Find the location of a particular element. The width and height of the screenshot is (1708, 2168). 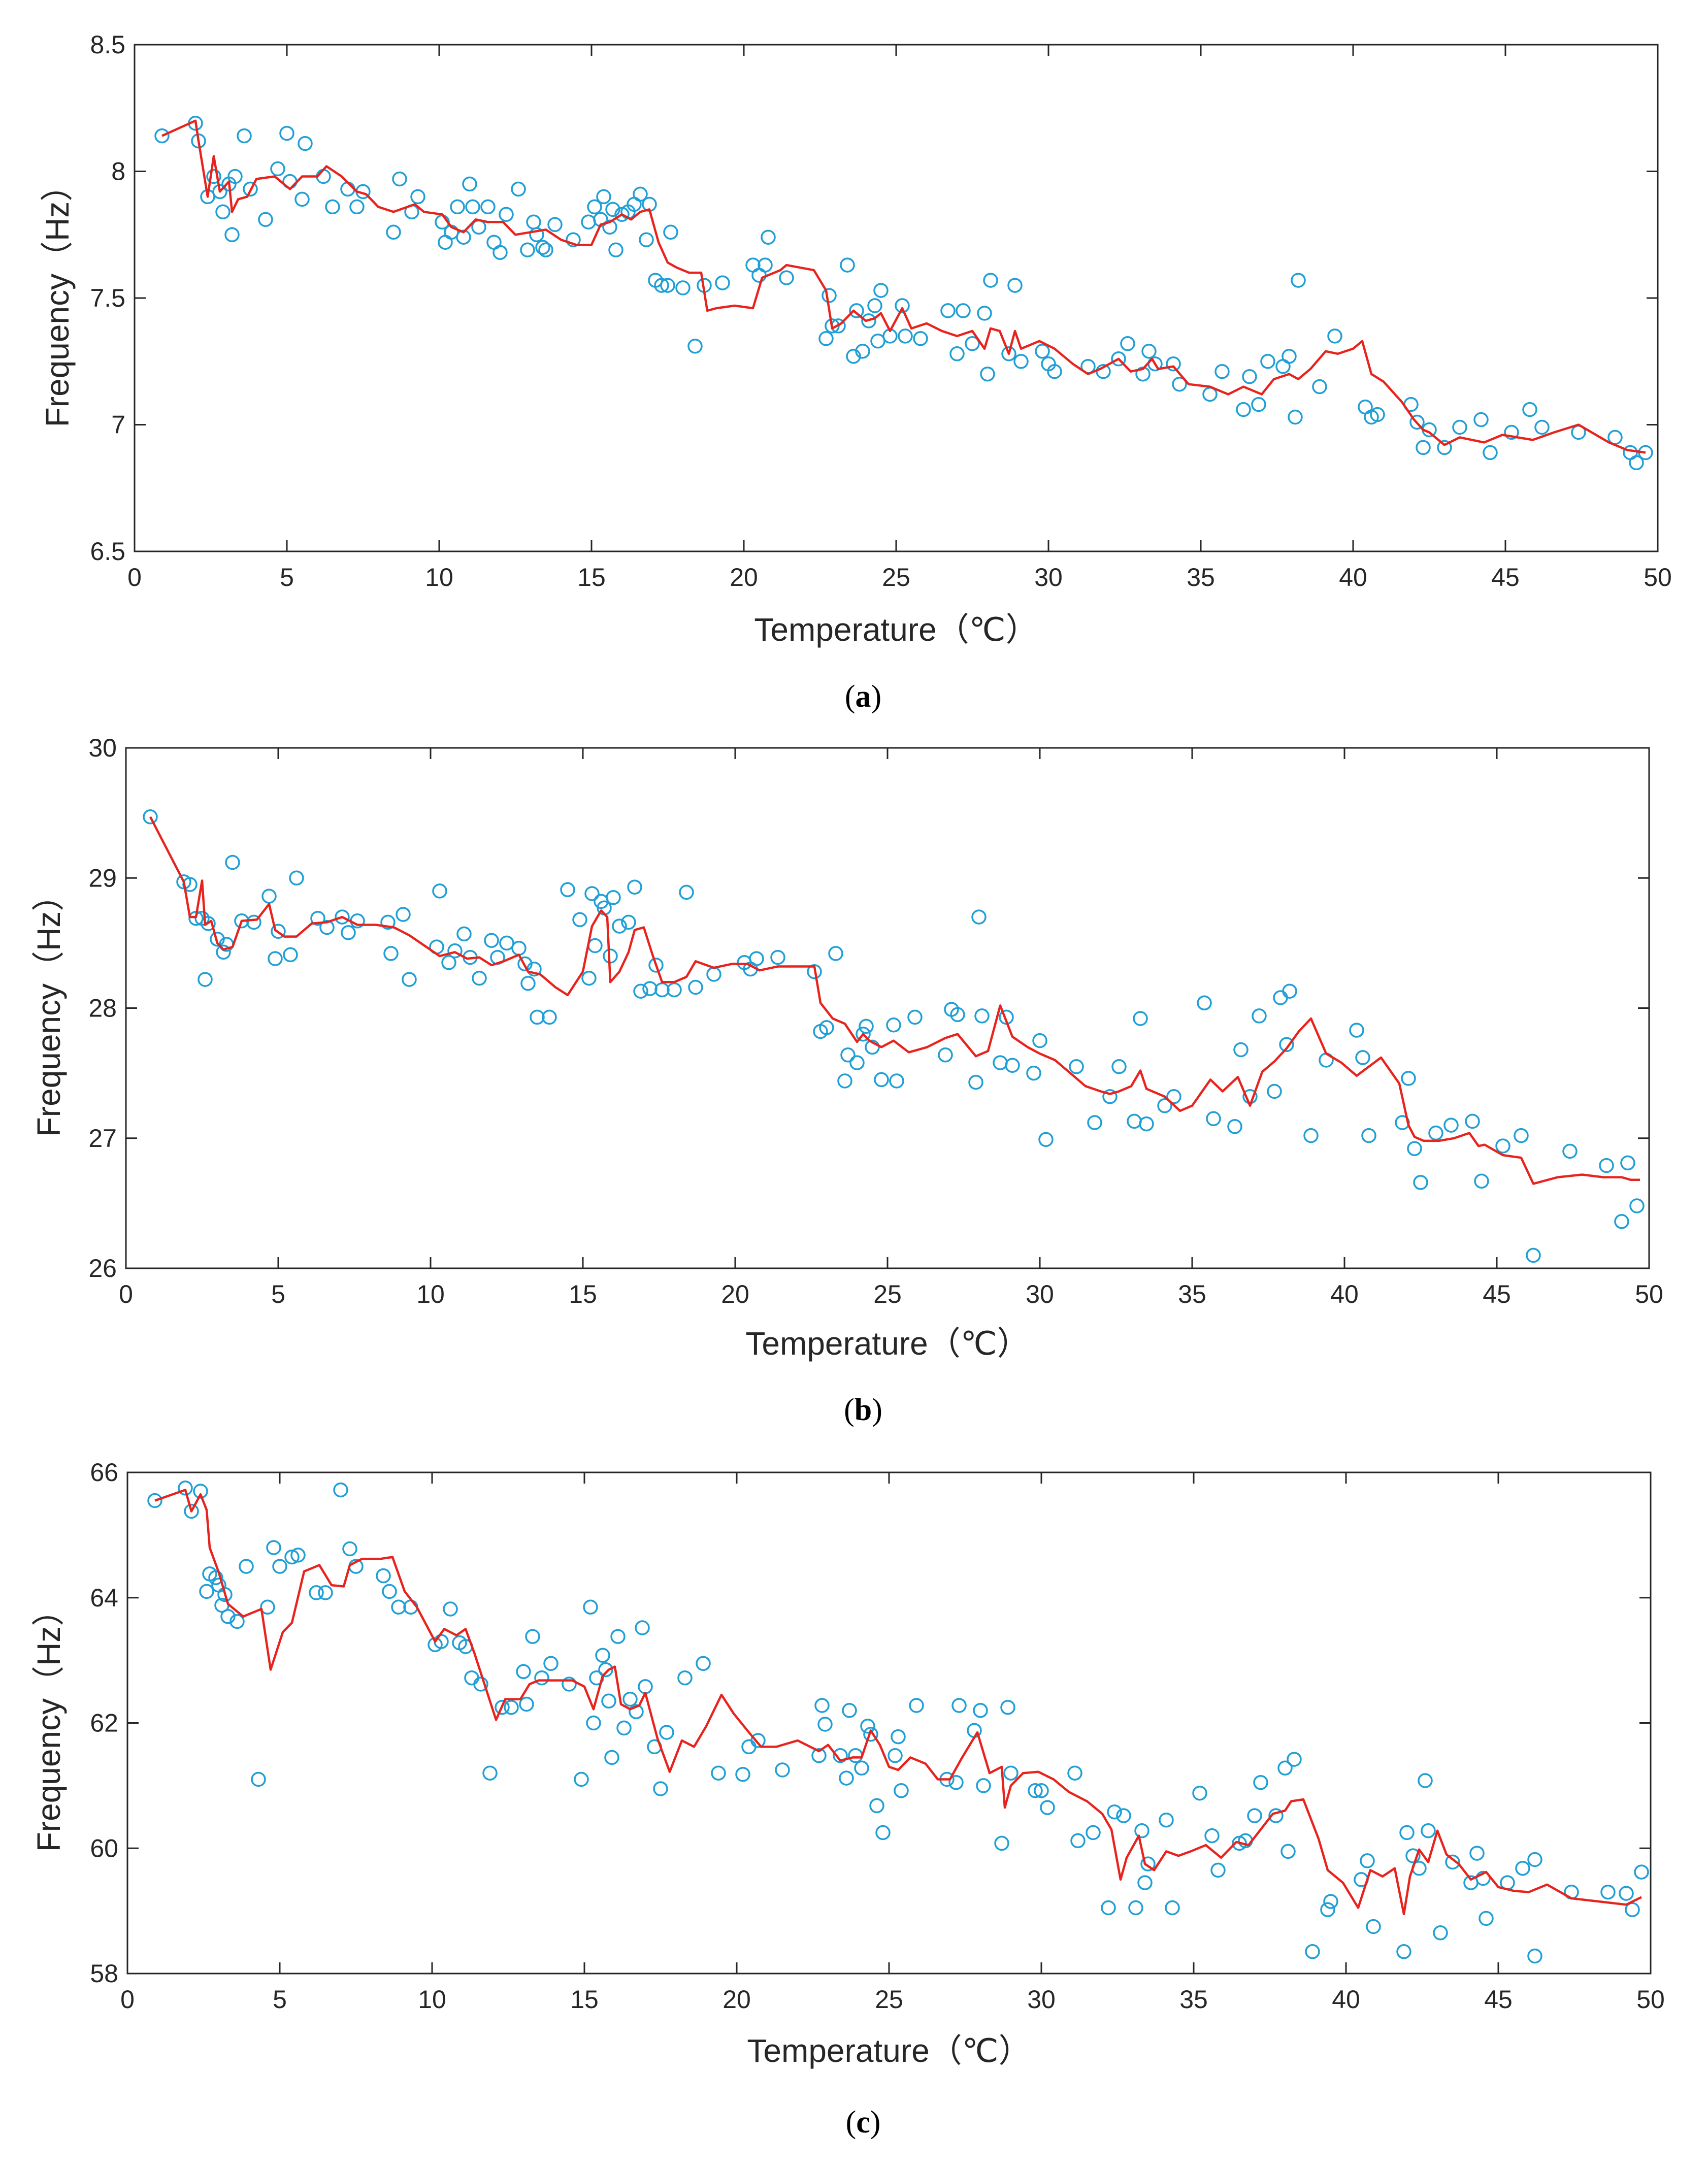

scatter-points is located at coordinates (903, 293).